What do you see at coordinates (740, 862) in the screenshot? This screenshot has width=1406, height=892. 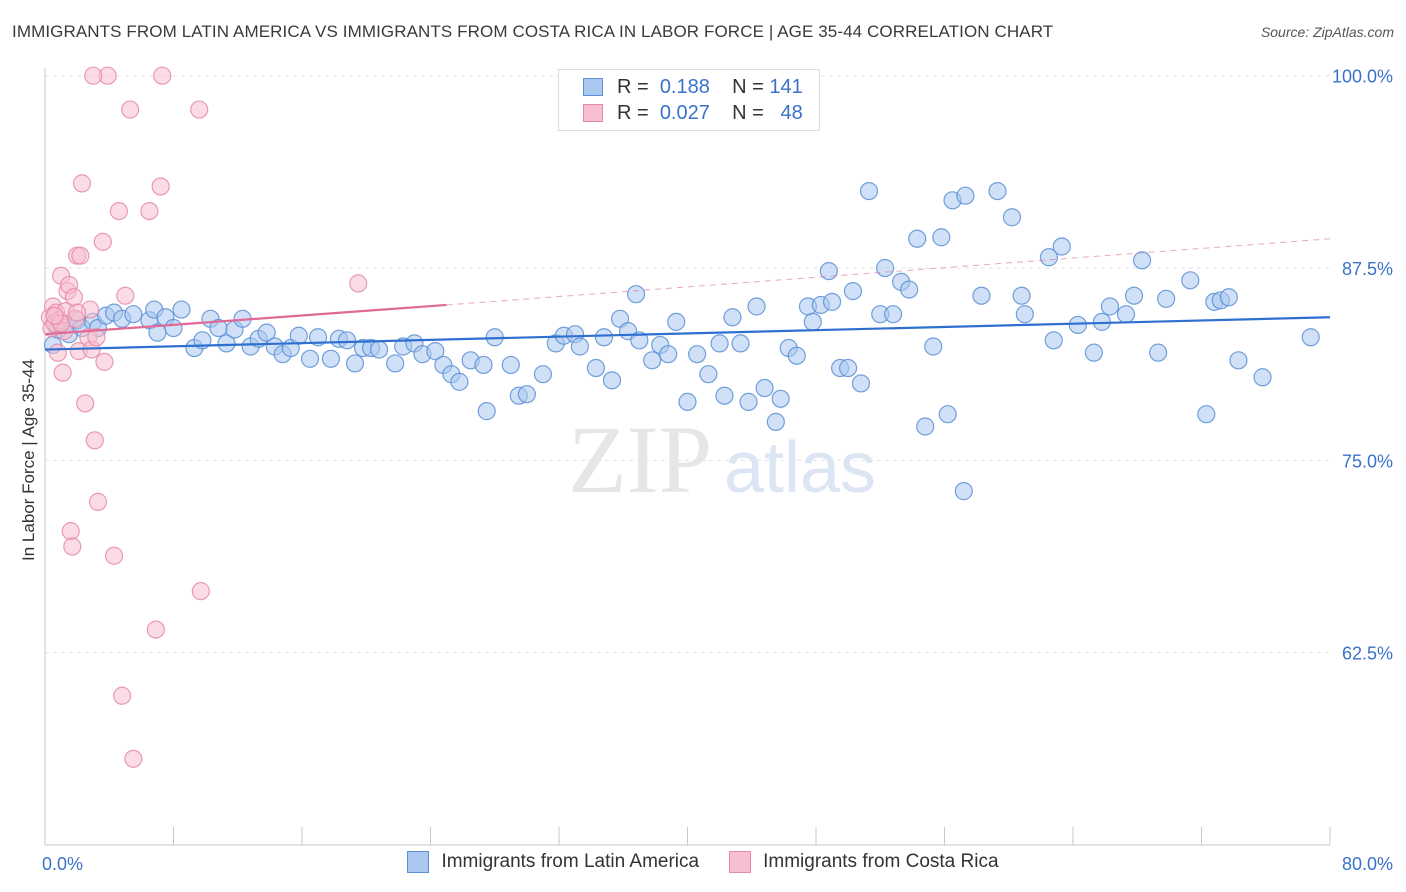 I see `legend-swatch-pink` at bounding box center [740, 862].